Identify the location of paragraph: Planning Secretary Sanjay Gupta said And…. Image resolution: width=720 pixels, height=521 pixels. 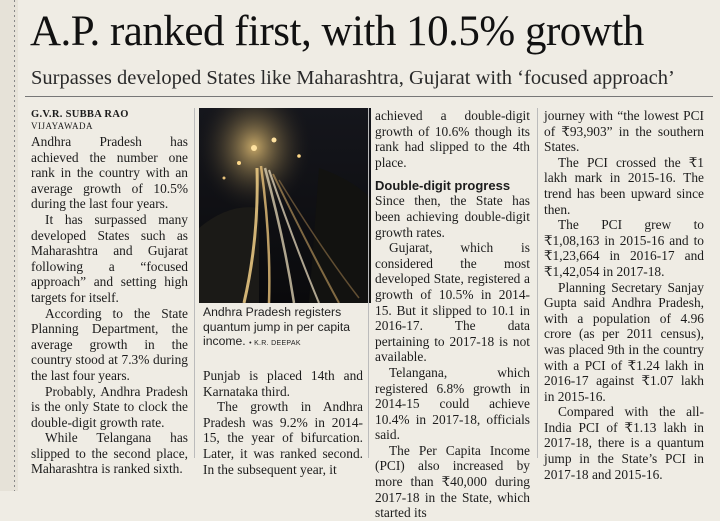
(624, 341).